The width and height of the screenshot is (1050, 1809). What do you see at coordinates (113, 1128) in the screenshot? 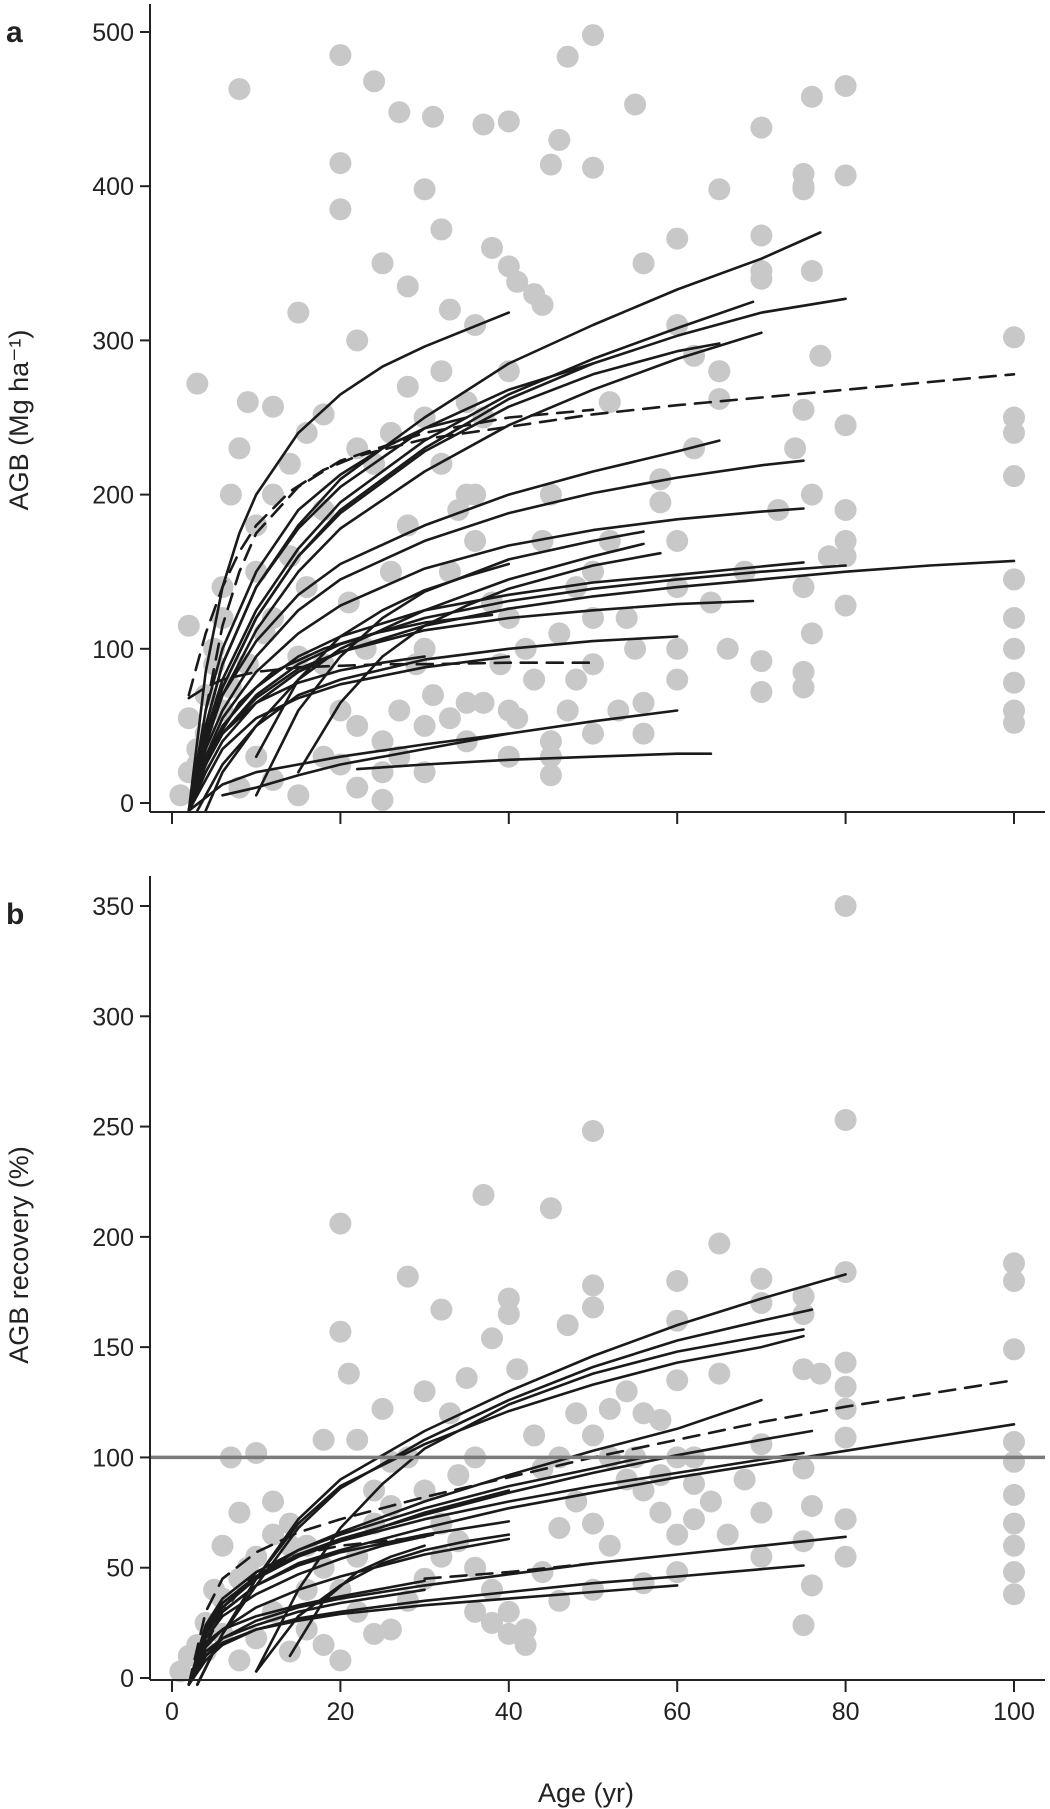
I see `panel-b-y-tick-label: 250` at bounding box center [113, 1128].